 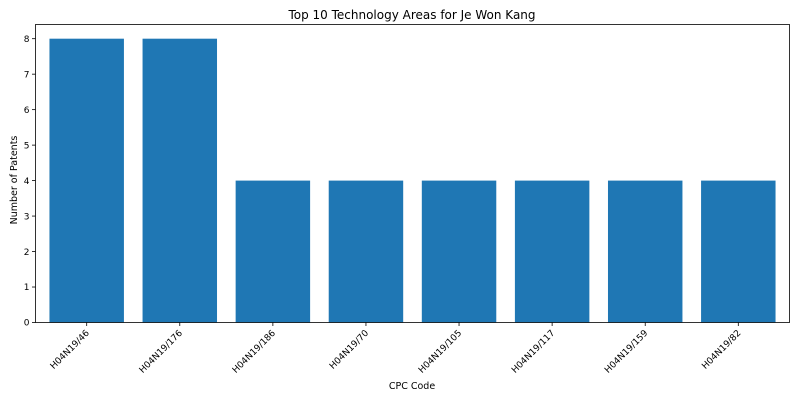 What do you see at coordinates (440, 352) in the screenshot?
I see `x-tick-label: H04N19/105` at bounding box center [440, 352].